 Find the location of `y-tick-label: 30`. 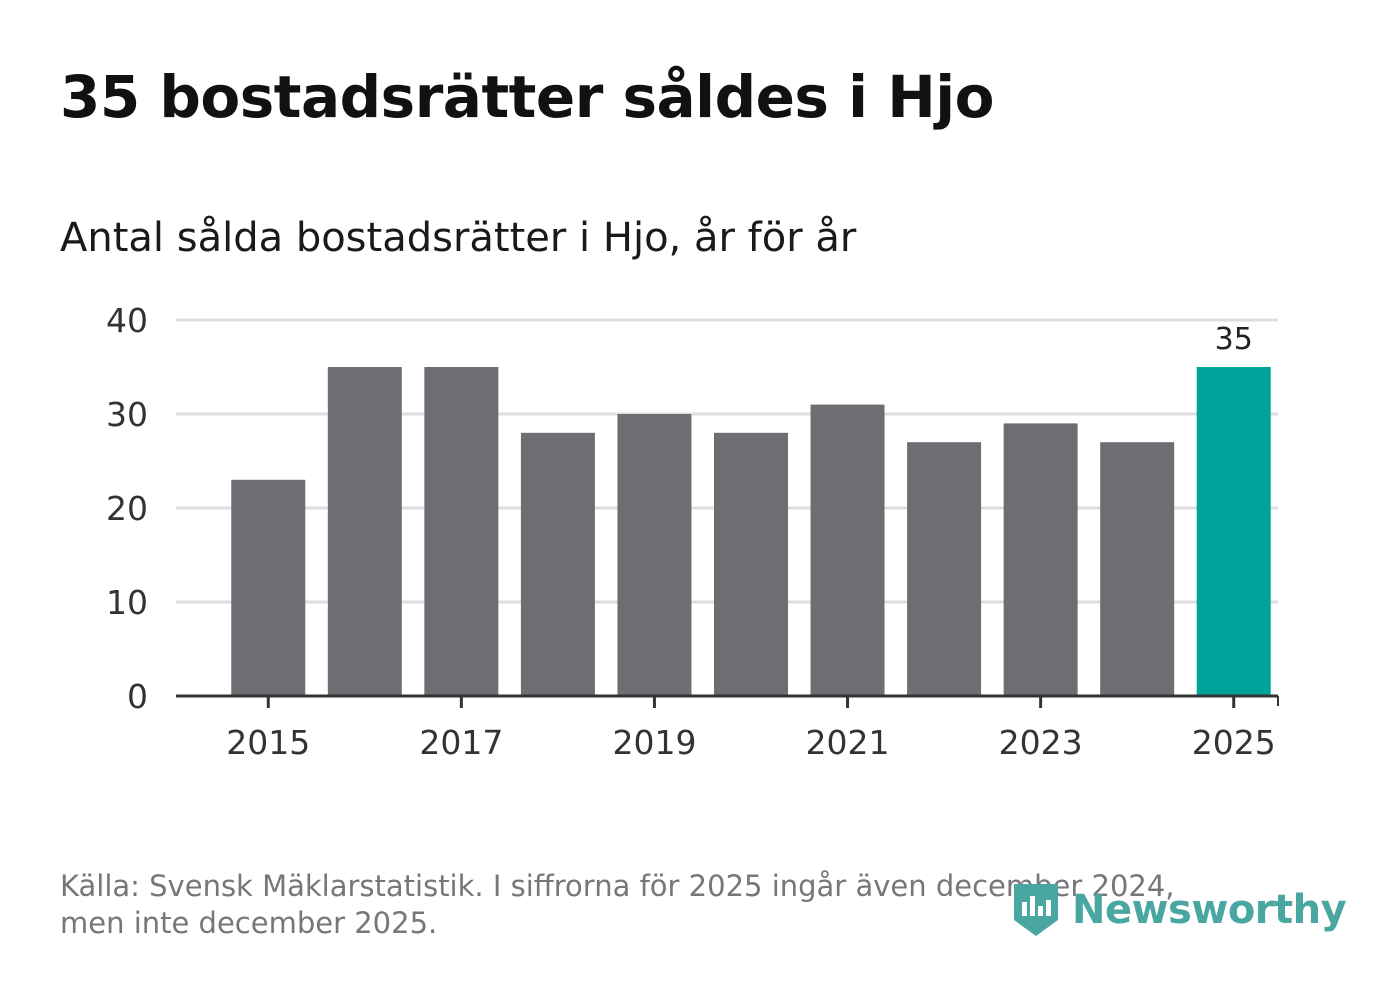

y-tick-label: 30 is located at coordinates (127, 414).